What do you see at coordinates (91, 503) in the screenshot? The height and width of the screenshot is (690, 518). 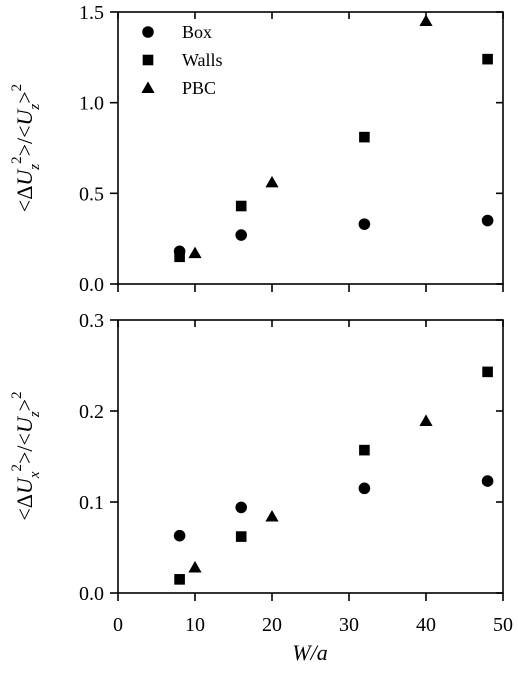 I see `y-tick-label: 0.1` at bounding box center [91, 503].